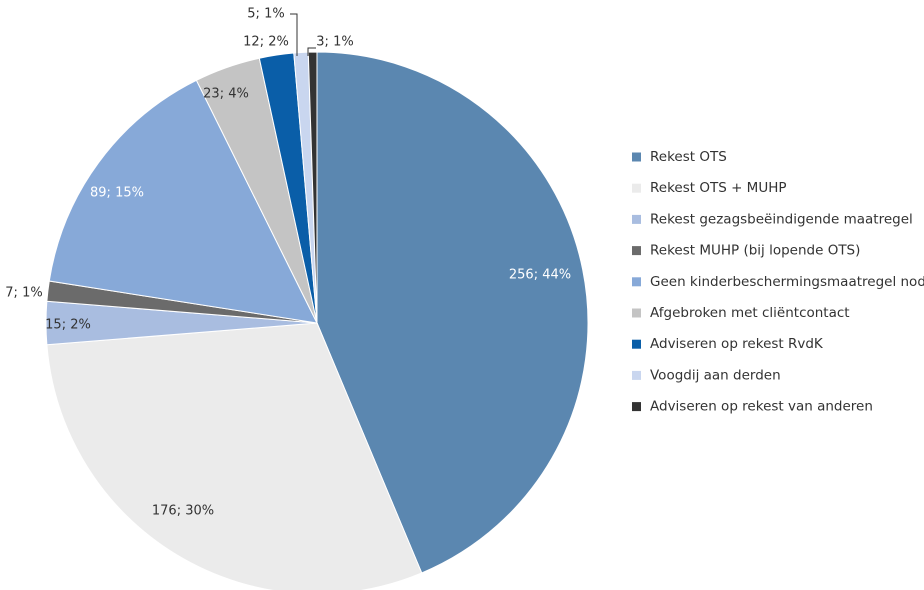 This screenshot has width=924, height=590. I want to click on data-label: 23; 4%, so click(226, 94).